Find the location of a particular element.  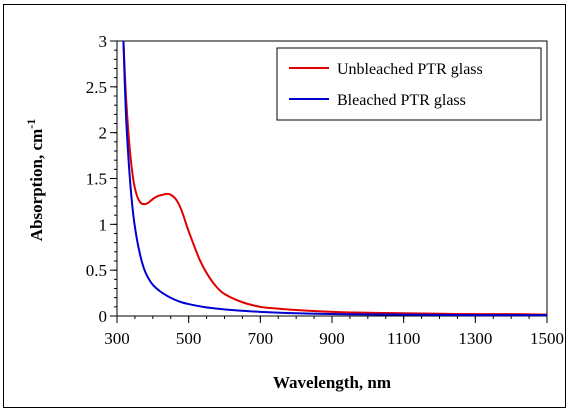

legend-box is located at coordinates (409, 84).